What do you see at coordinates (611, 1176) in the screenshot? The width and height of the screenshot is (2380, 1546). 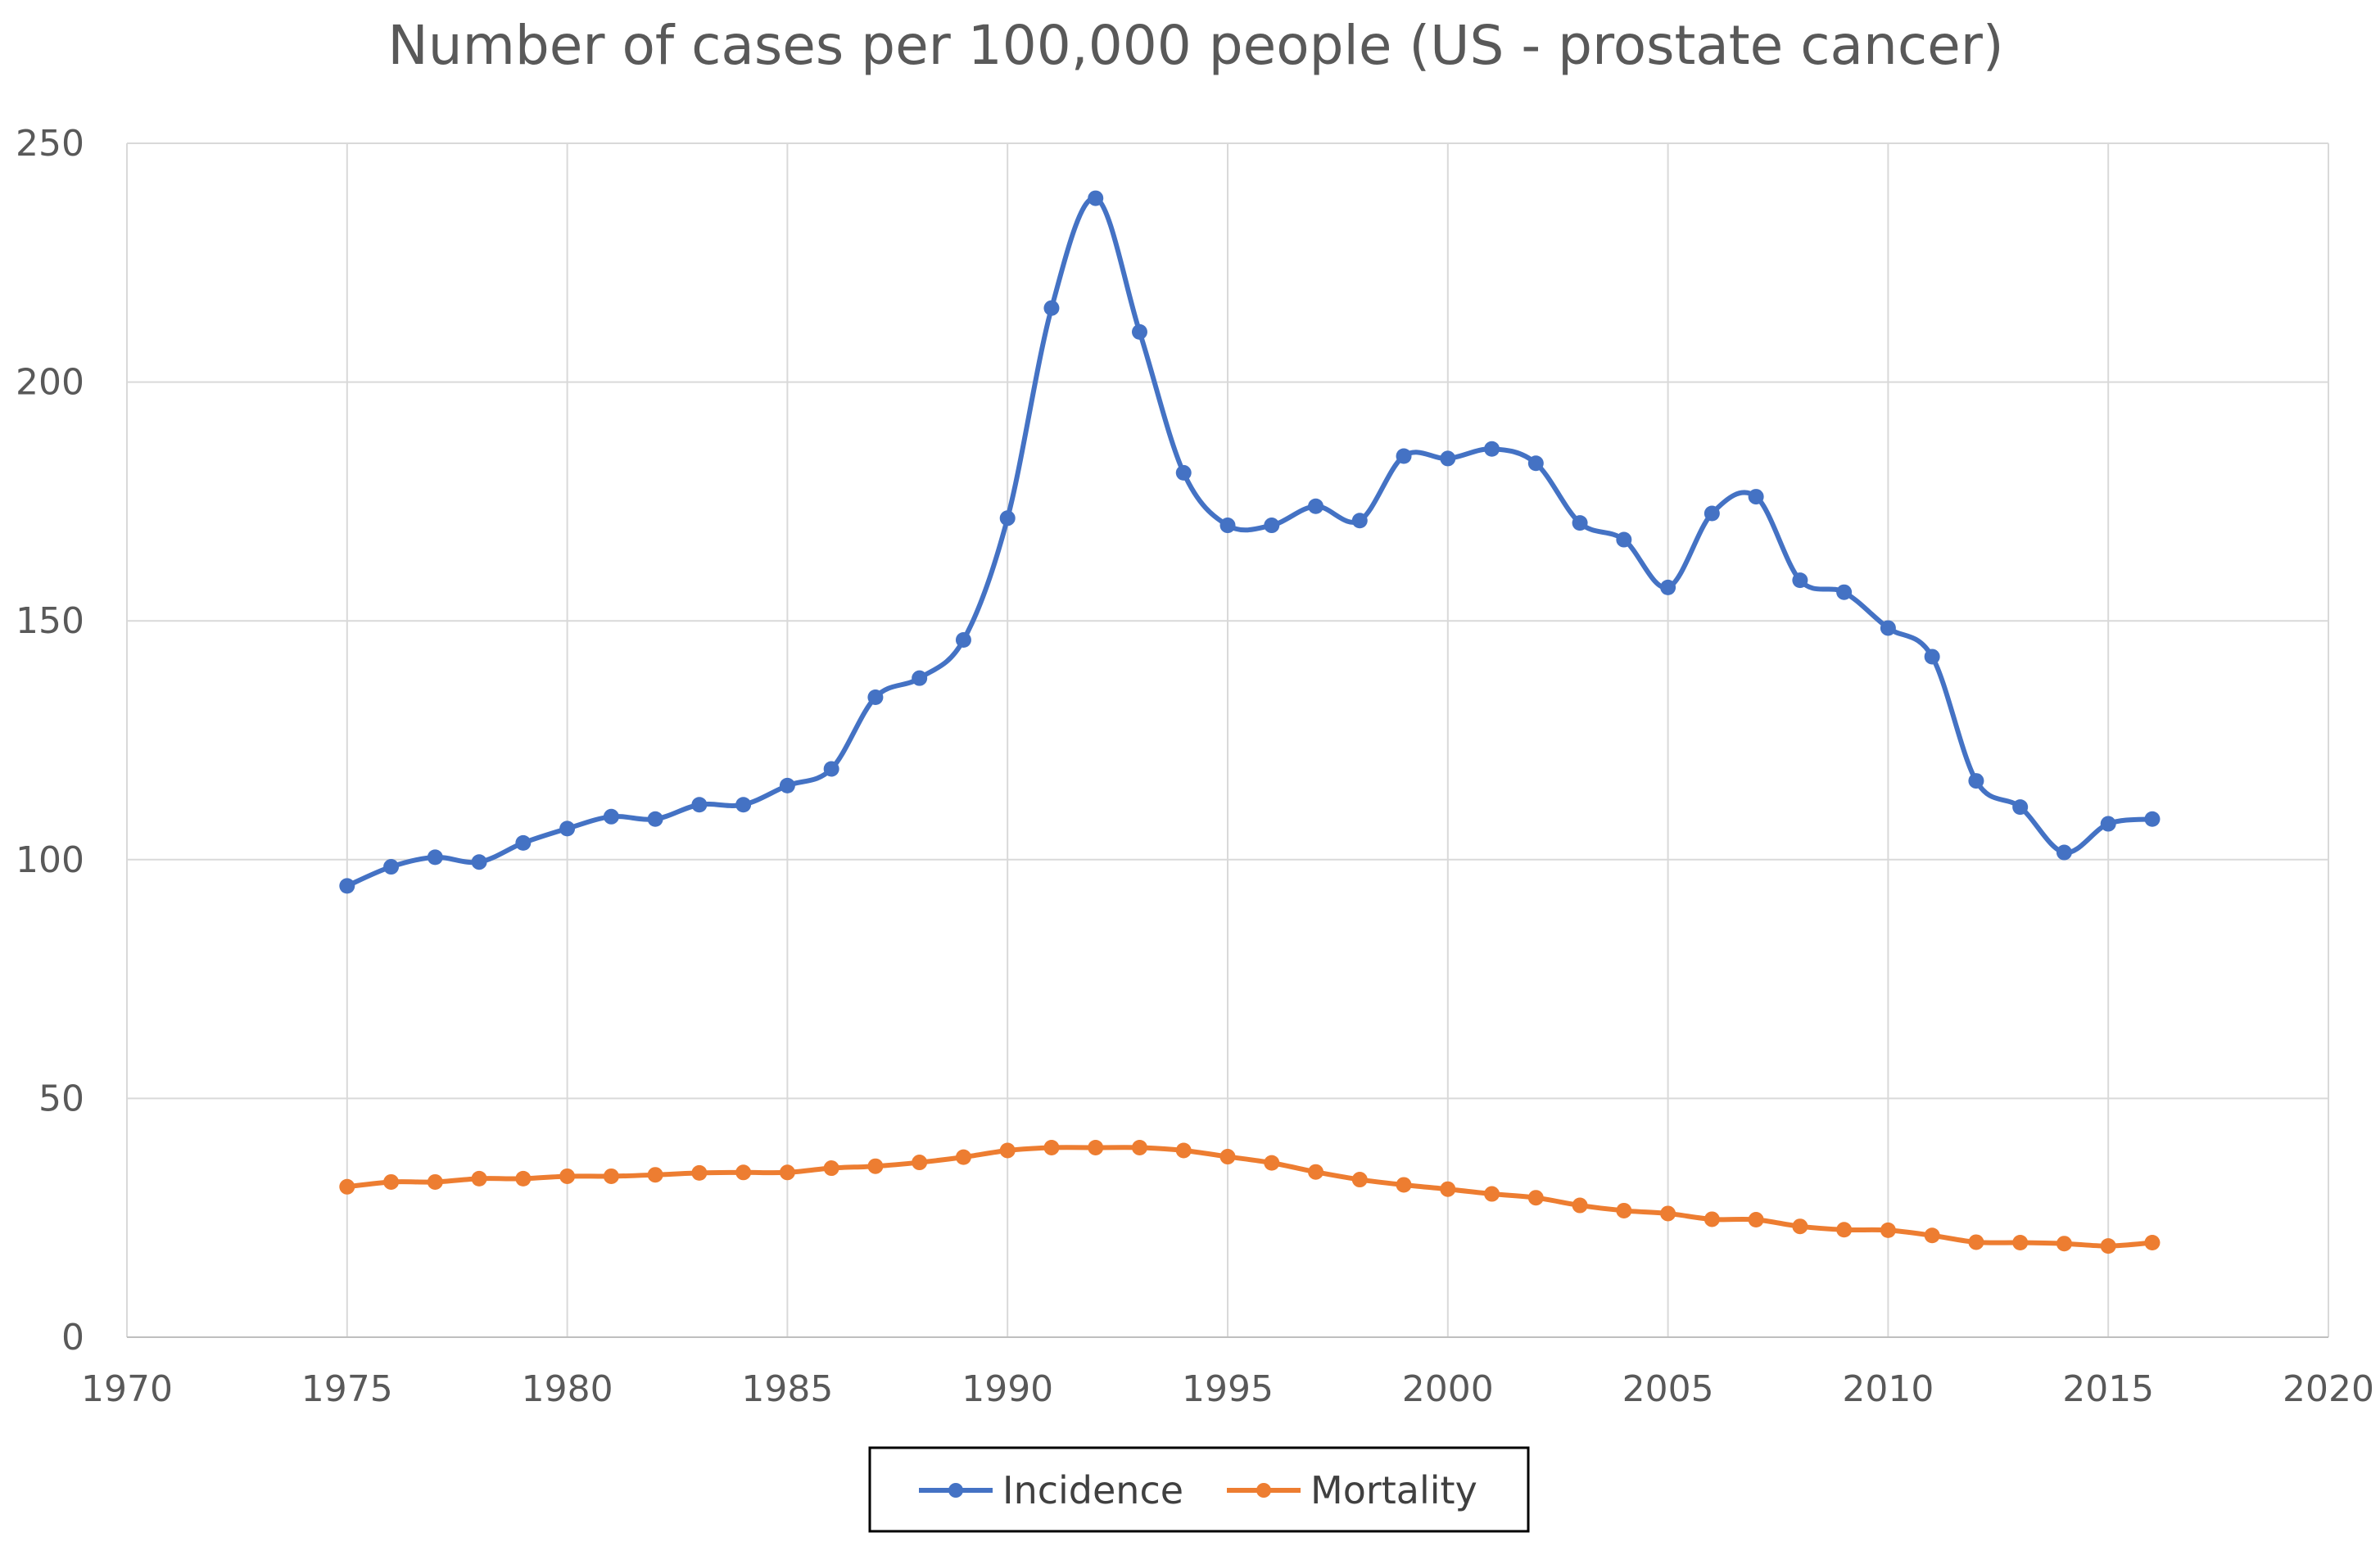 I see `data-point-mortality-1981` at bounding box center [611, 1176].